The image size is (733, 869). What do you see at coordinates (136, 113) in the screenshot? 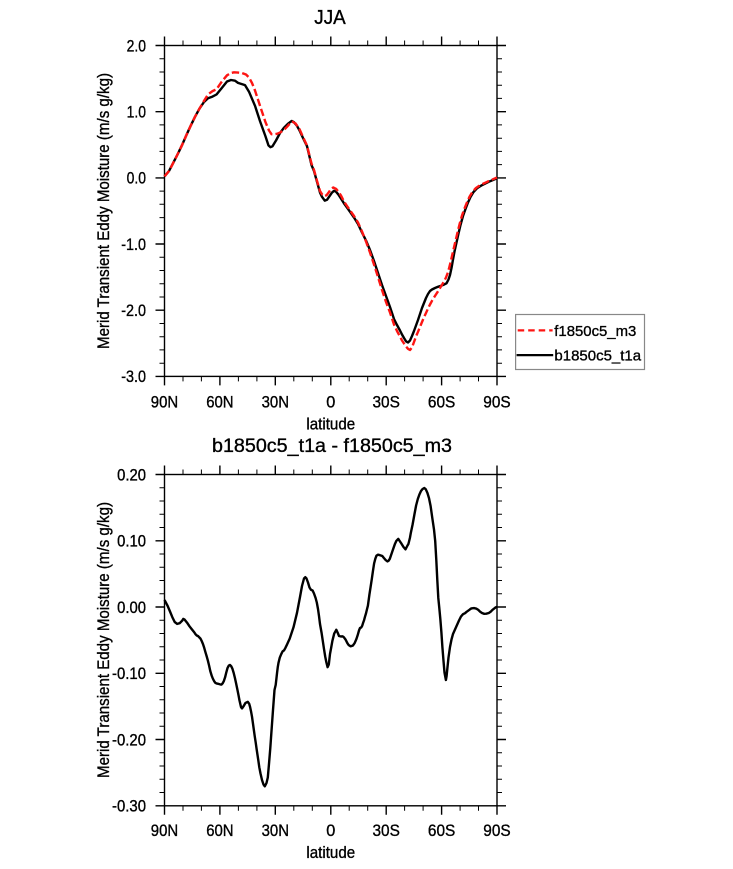
I see `svg-text: 1.0` at bounding box center [136, 113].